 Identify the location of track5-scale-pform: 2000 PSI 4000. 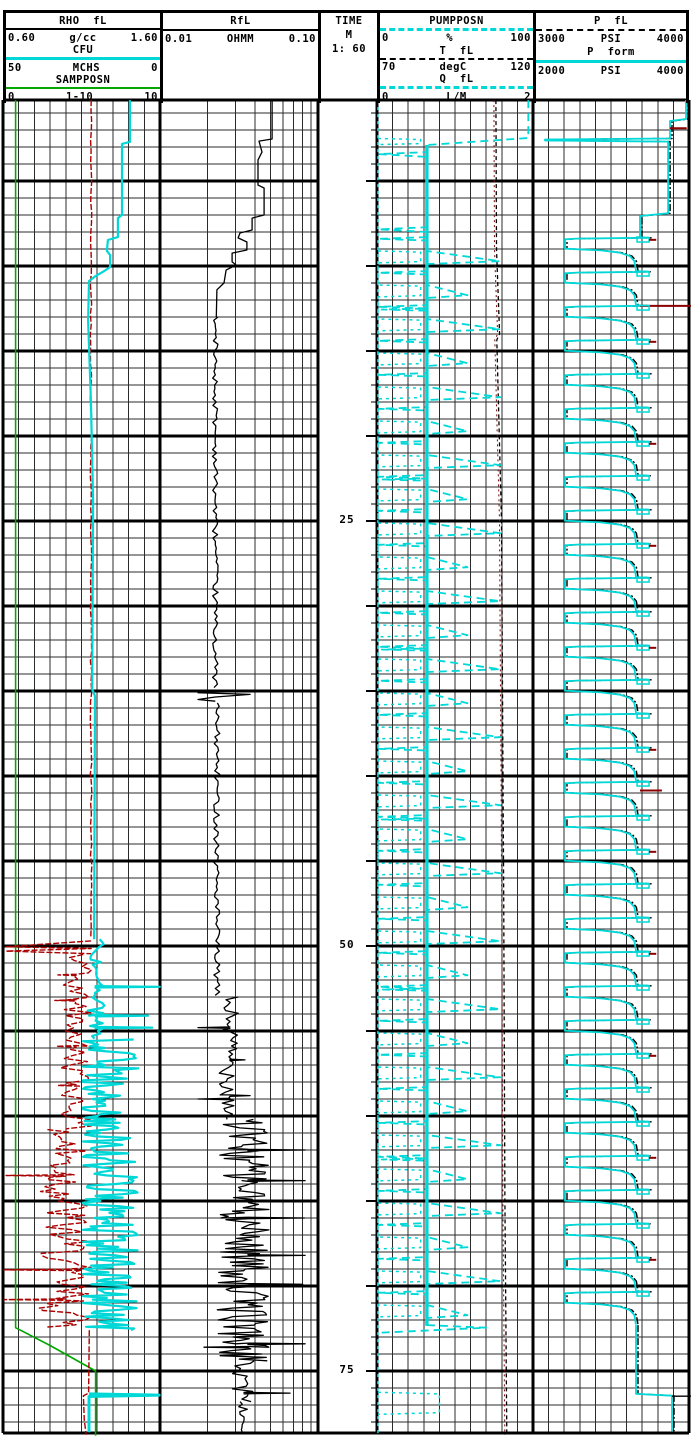
(611, 71).